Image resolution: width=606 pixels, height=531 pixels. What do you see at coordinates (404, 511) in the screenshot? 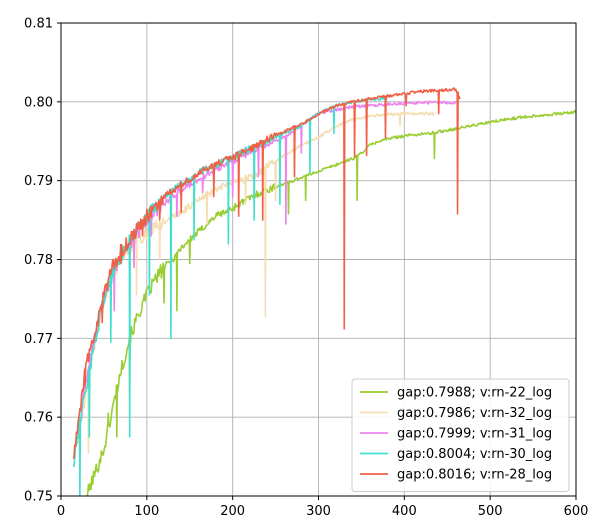
I see `x-tick-label: 400` at bounding box center [404, 511].